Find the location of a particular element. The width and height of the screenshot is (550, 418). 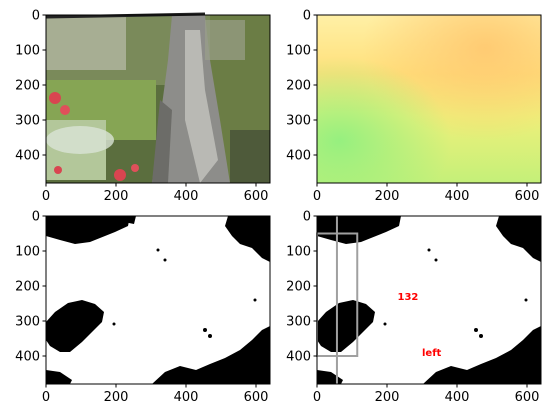

annotation-label: 132 is located at coordinates (408, 297).